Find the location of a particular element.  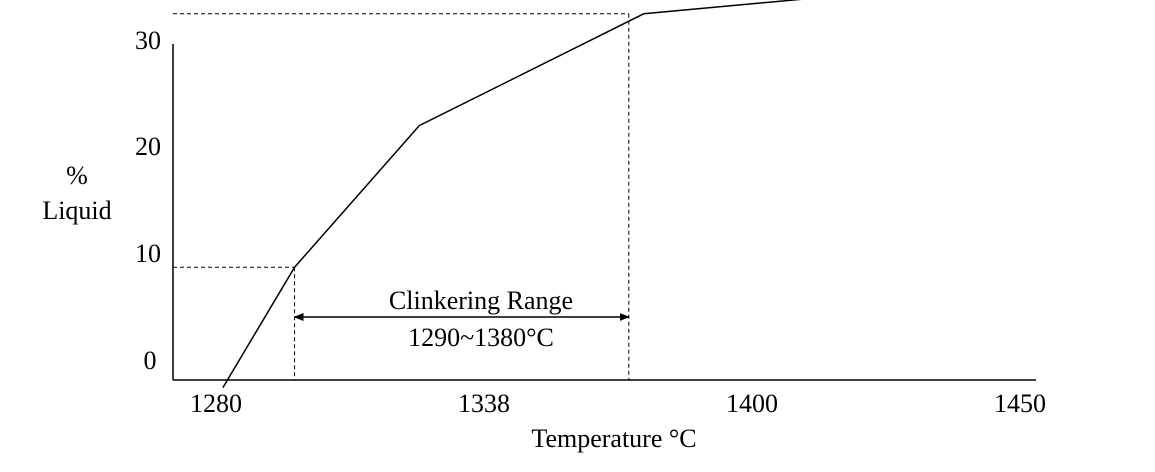

y-tick-label-30: 30 is located at coordinates (148, 40).